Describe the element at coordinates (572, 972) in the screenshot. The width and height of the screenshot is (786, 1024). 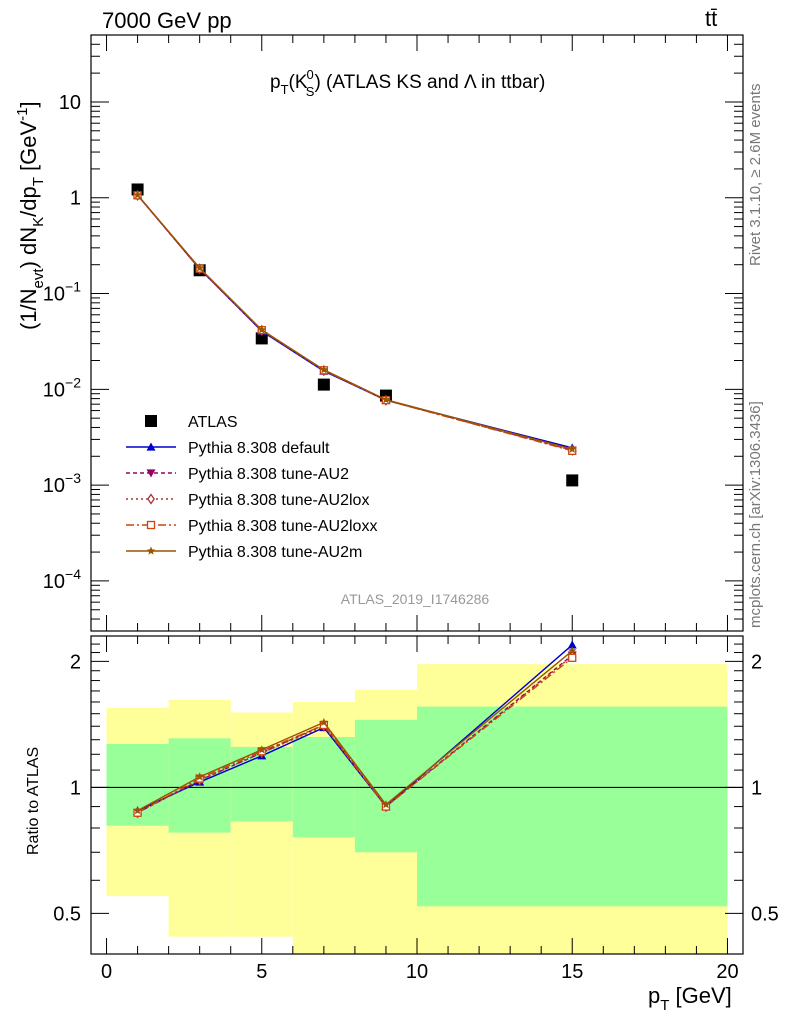
I see `x-tick-label: 15` at that location.